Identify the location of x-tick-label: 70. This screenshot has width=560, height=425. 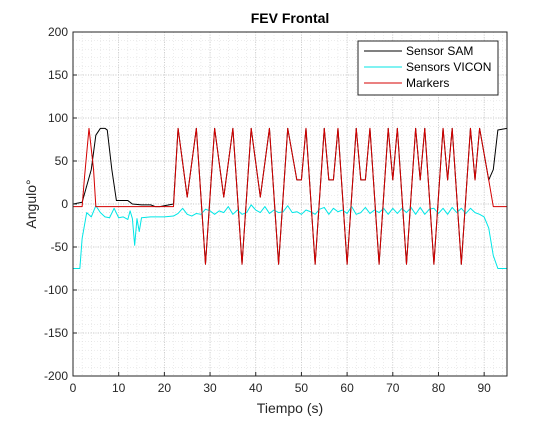
(393, 388).